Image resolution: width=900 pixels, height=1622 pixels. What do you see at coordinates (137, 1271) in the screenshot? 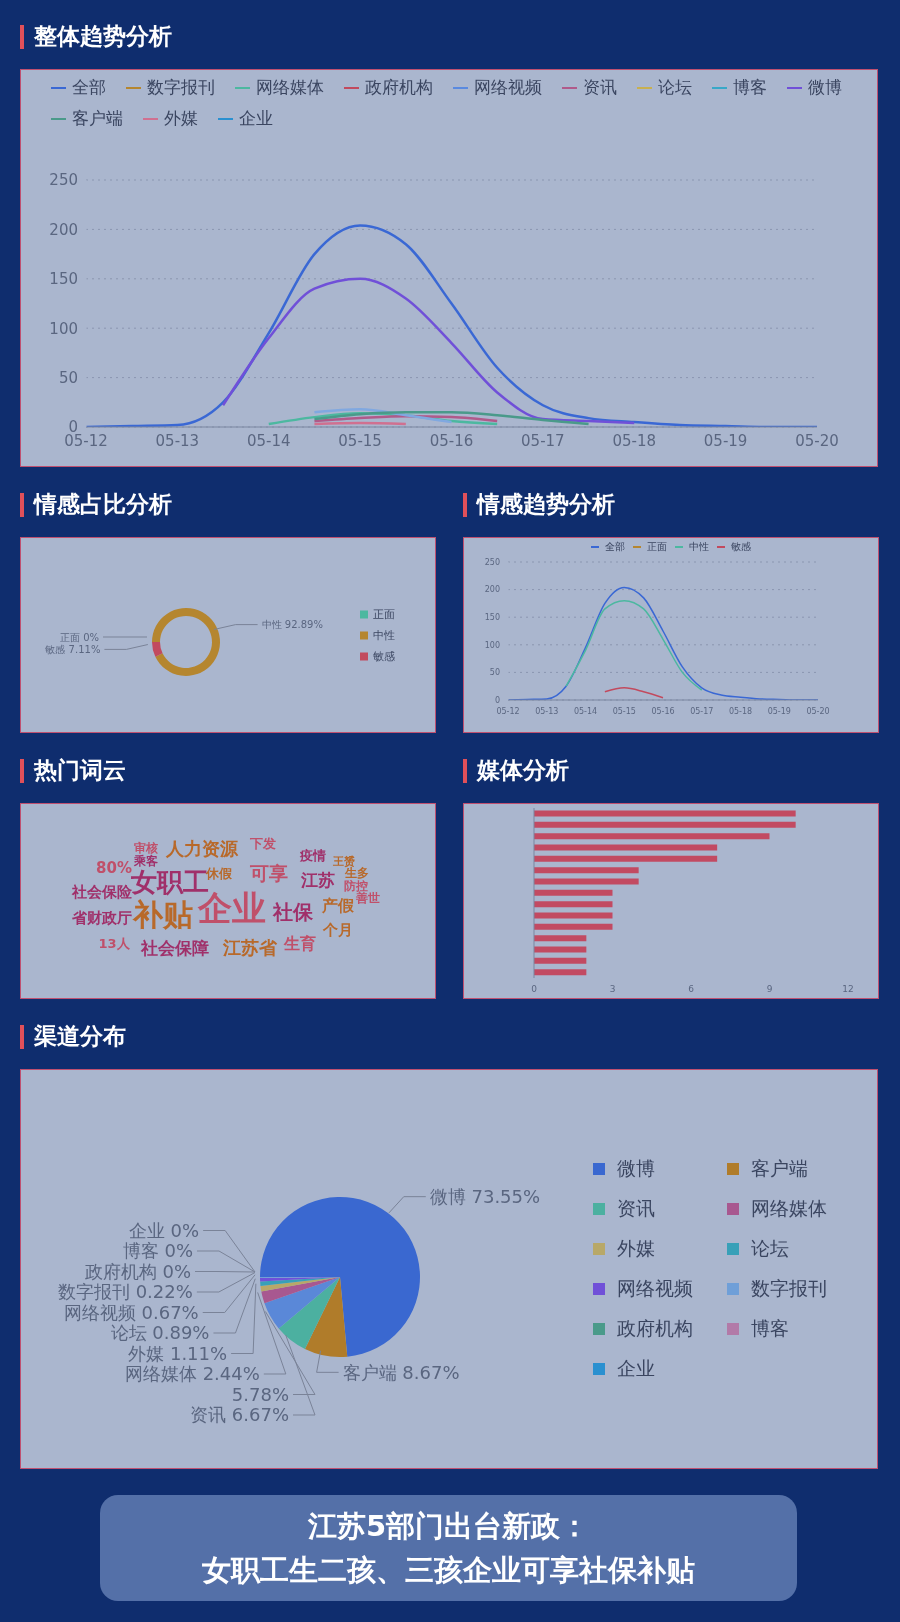
I see `category-label: 政府机构 0%` at bounding box center [137, 1271].